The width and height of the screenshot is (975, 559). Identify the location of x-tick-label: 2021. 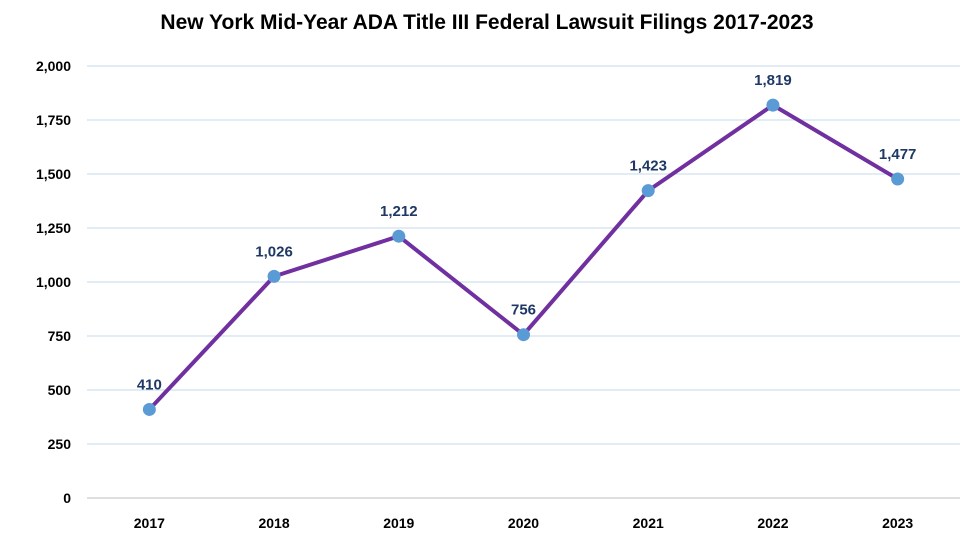
(648, 523).